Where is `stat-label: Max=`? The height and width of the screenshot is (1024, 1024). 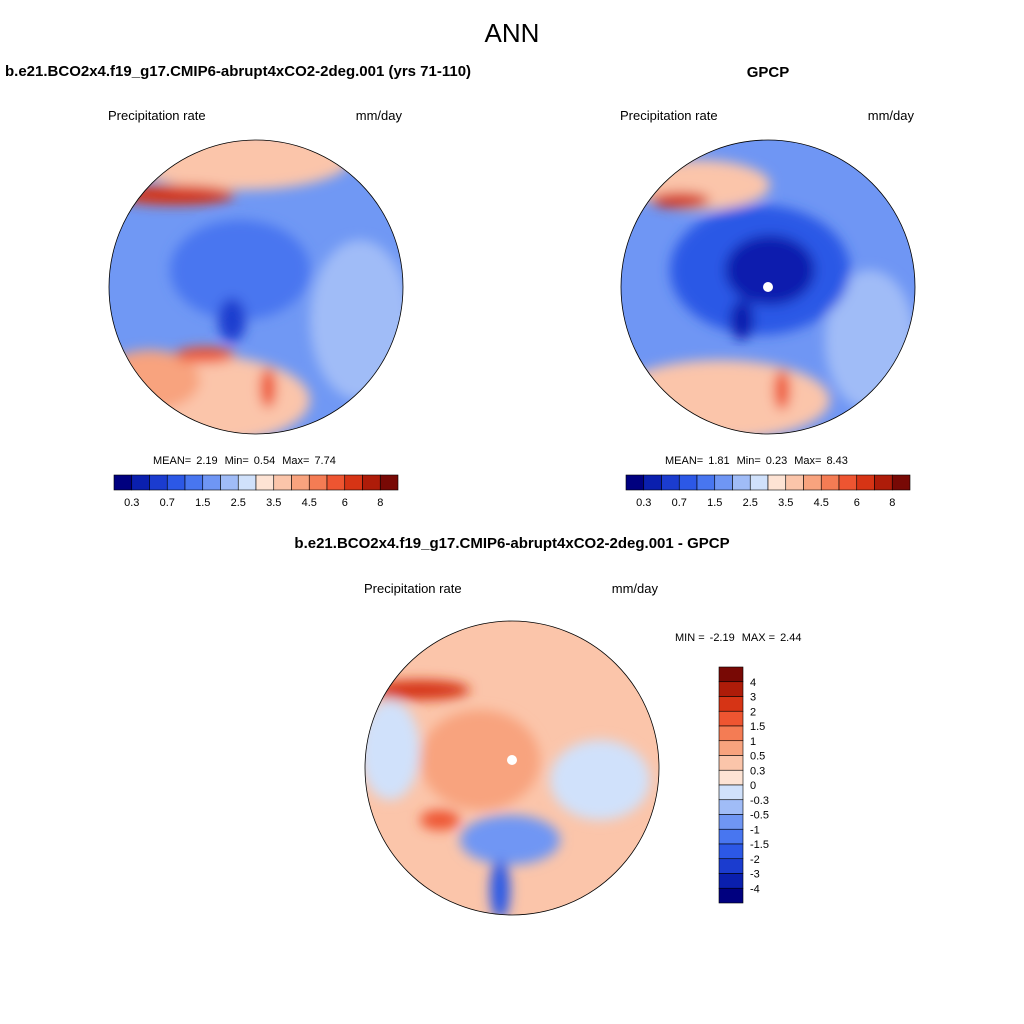 stat-label: Max= is located at coordinates (295, 461).